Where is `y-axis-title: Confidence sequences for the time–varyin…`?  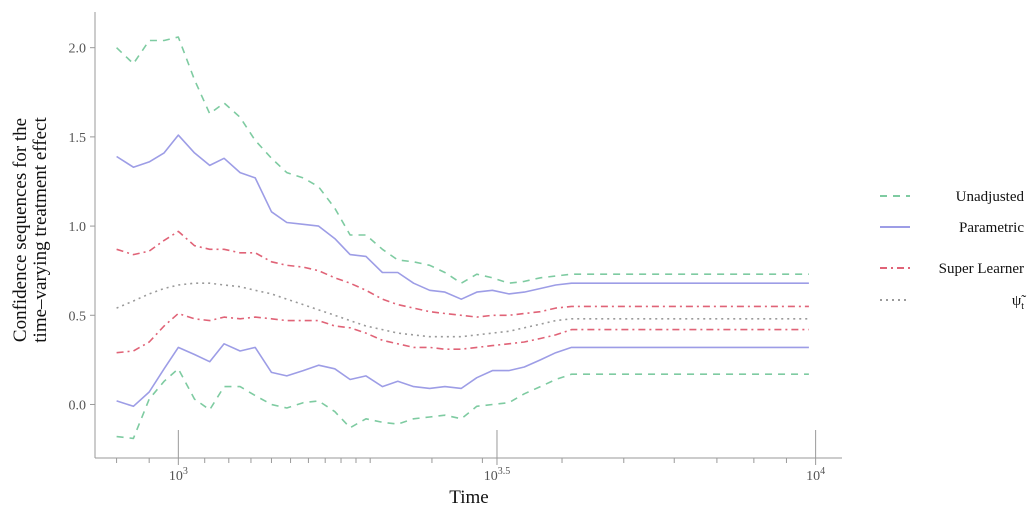 y-axis-title: Confidence sequences for the time–varyin… is located at coordinates (30, 230).